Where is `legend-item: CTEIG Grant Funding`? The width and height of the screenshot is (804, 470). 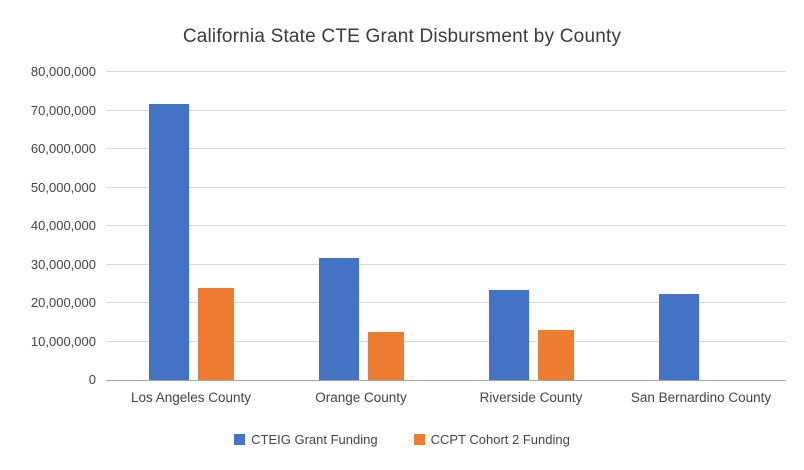
legend-item: CTEIG Grant Funding is located at coordinates (306, 439).